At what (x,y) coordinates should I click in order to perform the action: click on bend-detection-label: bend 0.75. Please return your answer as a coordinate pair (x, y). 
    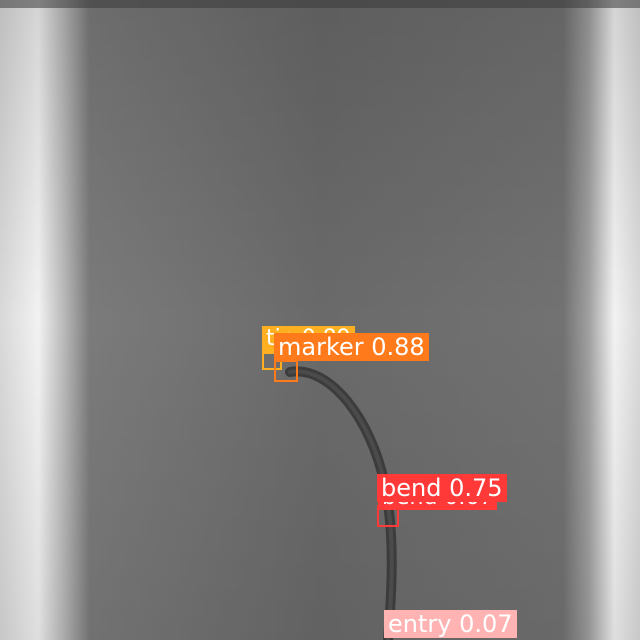
    Looking at the image, I should click on (442, 488).